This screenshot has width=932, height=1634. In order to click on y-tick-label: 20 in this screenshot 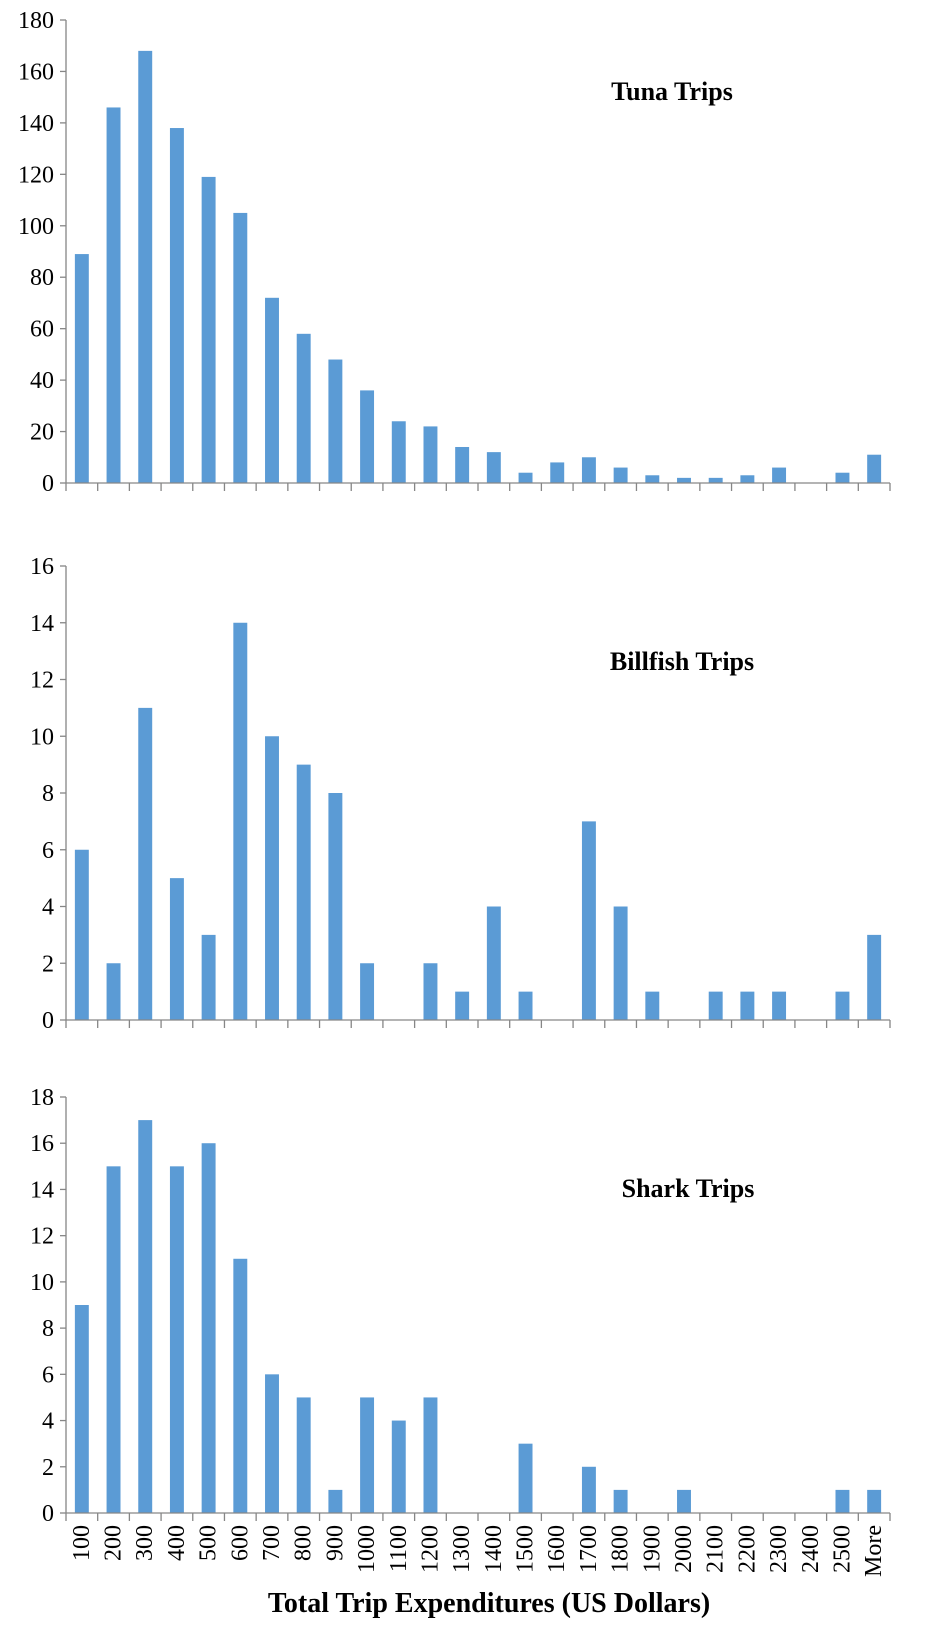, I will do `click(42, 433)`.